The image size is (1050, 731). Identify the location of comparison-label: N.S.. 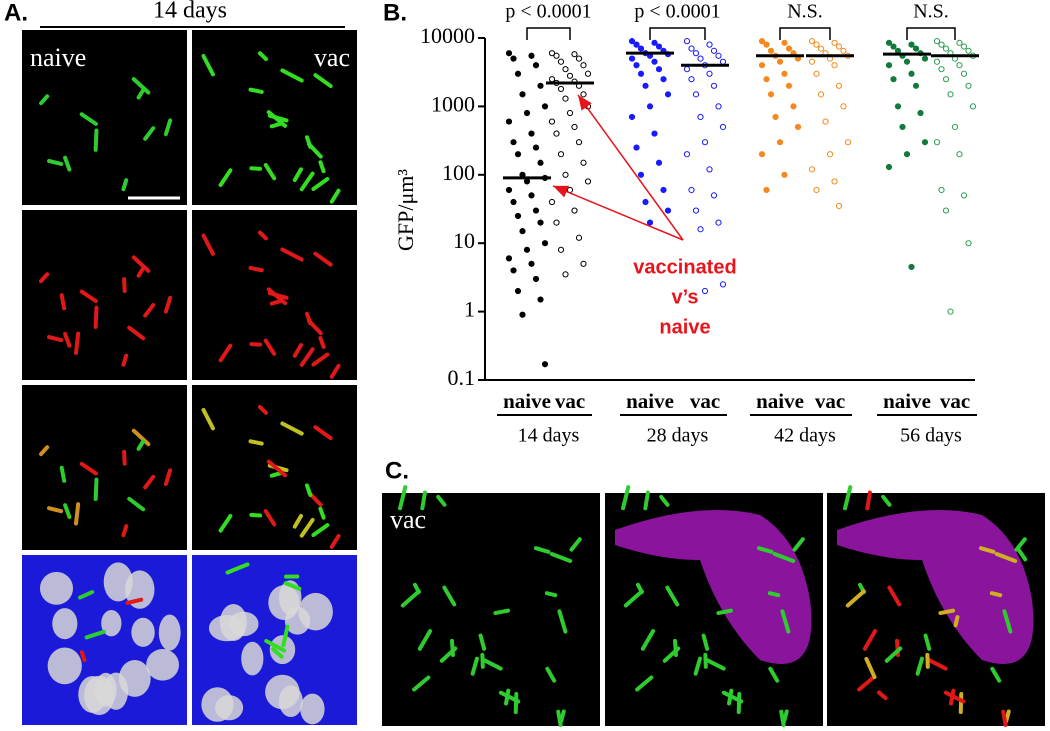
(805, 12).